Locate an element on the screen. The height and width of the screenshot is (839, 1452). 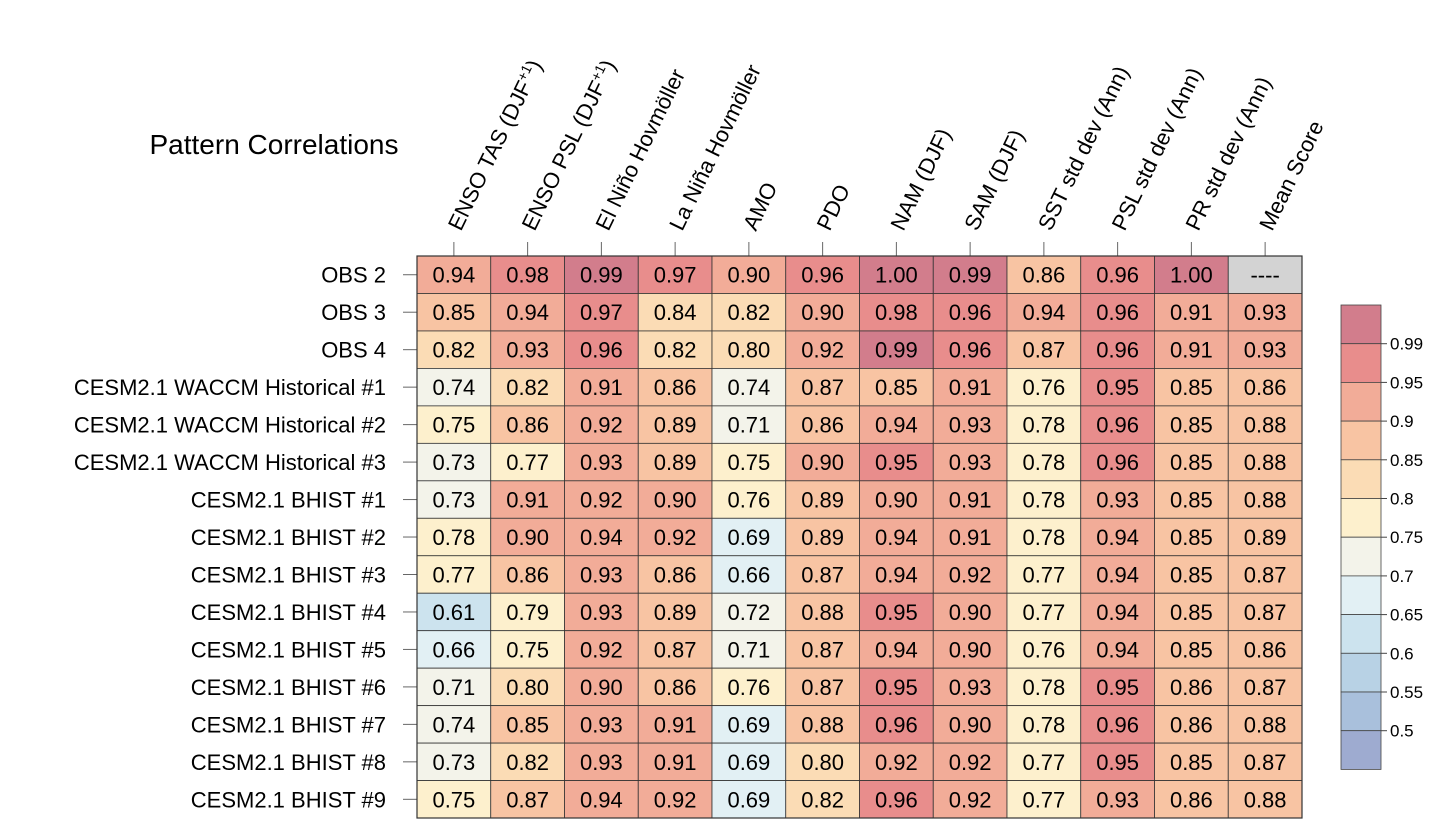
cell-value: 0.72 is located at coordinates (748, 612).